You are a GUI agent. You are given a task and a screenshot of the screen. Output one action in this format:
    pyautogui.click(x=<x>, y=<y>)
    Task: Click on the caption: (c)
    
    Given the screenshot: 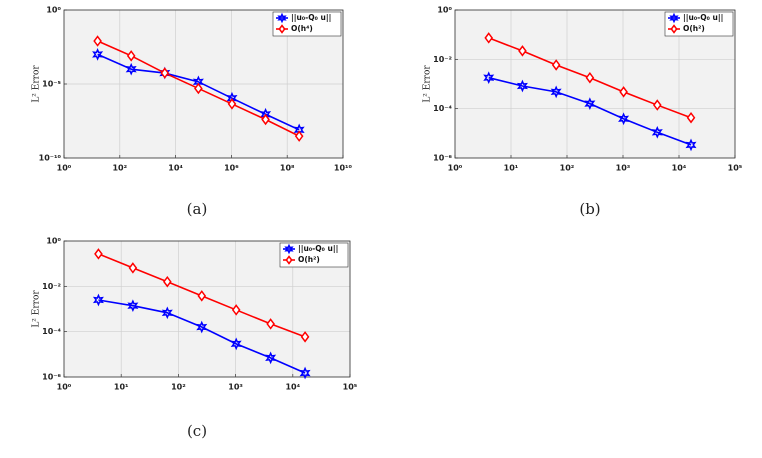 What is the action you would take?
    pyautogui.click(x=197, y=431)
    